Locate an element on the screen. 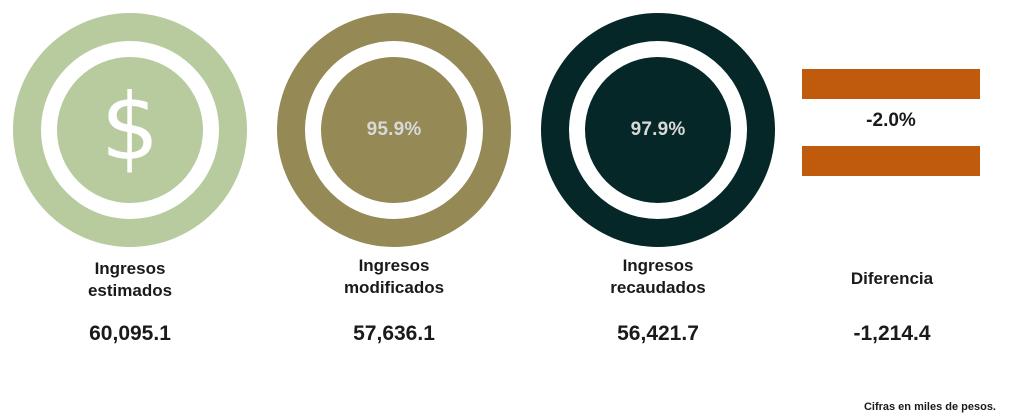 This screenshot has width=1010, height=419. label-diferencia: Diferencia is located at coordinates (892, 278).